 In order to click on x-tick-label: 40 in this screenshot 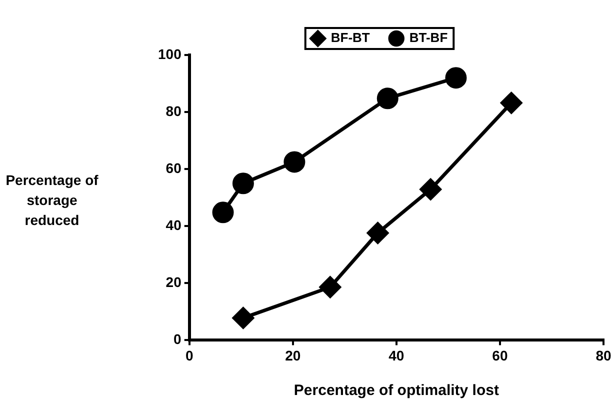, I will do `click(396, 355)`.